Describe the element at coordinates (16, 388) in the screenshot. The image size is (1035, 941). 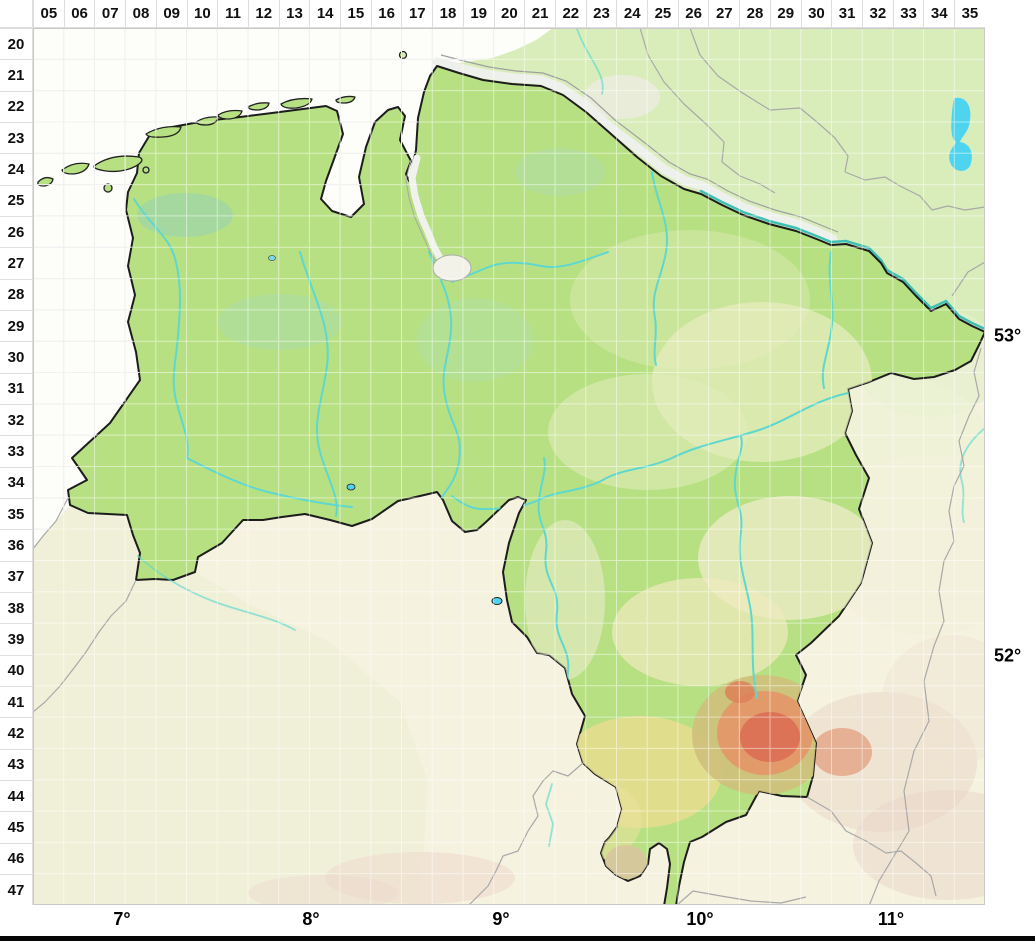
I see `row-header-cell: 31` at that location.